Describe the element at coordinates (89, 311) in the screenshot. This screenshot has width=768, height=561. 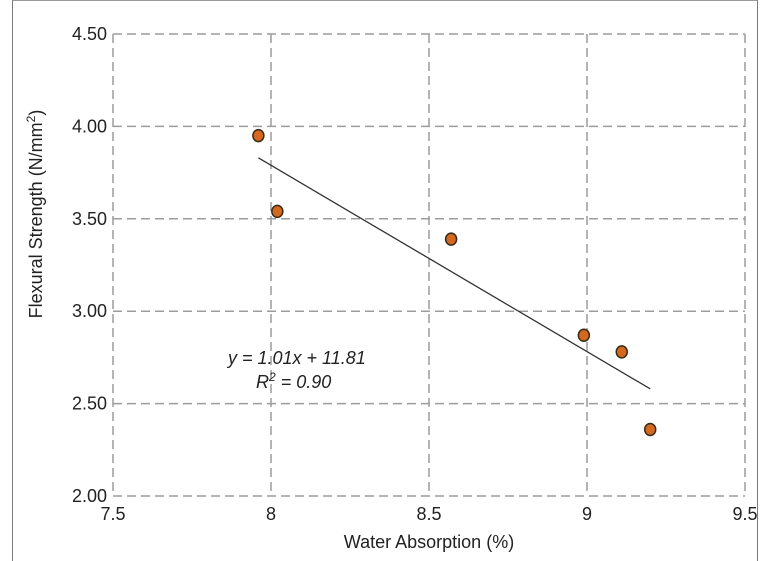
I see `y-tick-label: 3.00` at that location.